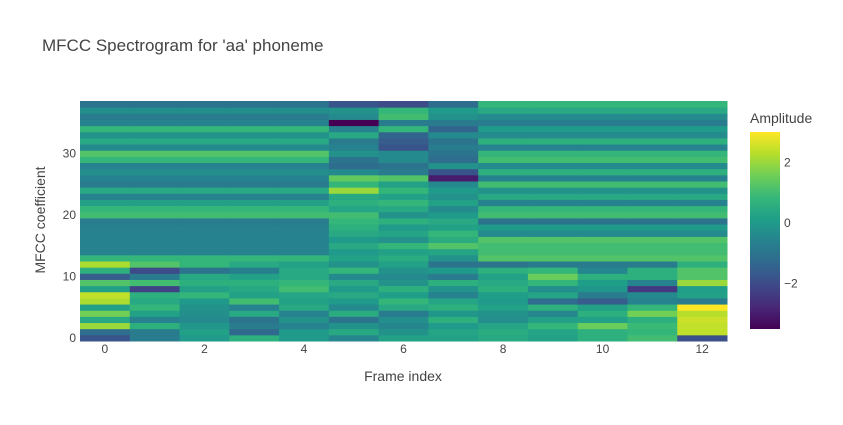 The height and width of the screenshot is (425, 843). Describe the element at coordinates (765, 230) in the screenshot. I see `colorbar` at that location.